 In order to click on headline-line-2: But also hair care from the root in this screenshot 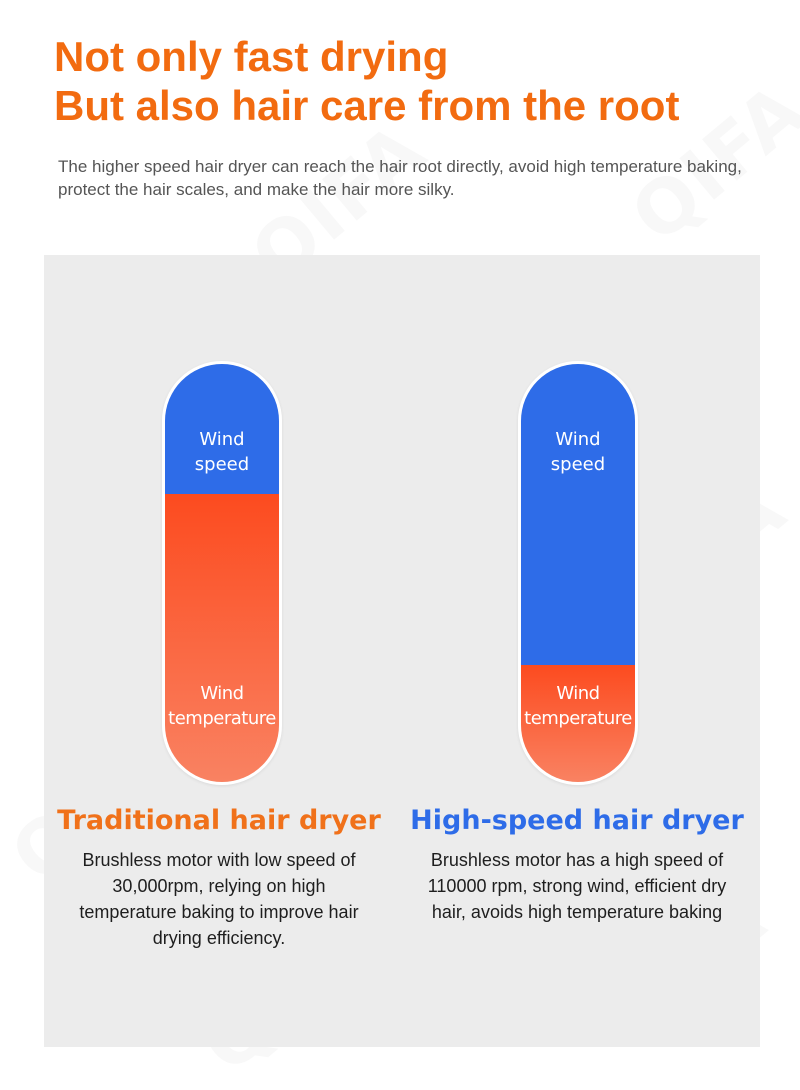, I will do `click(367, 105)`.